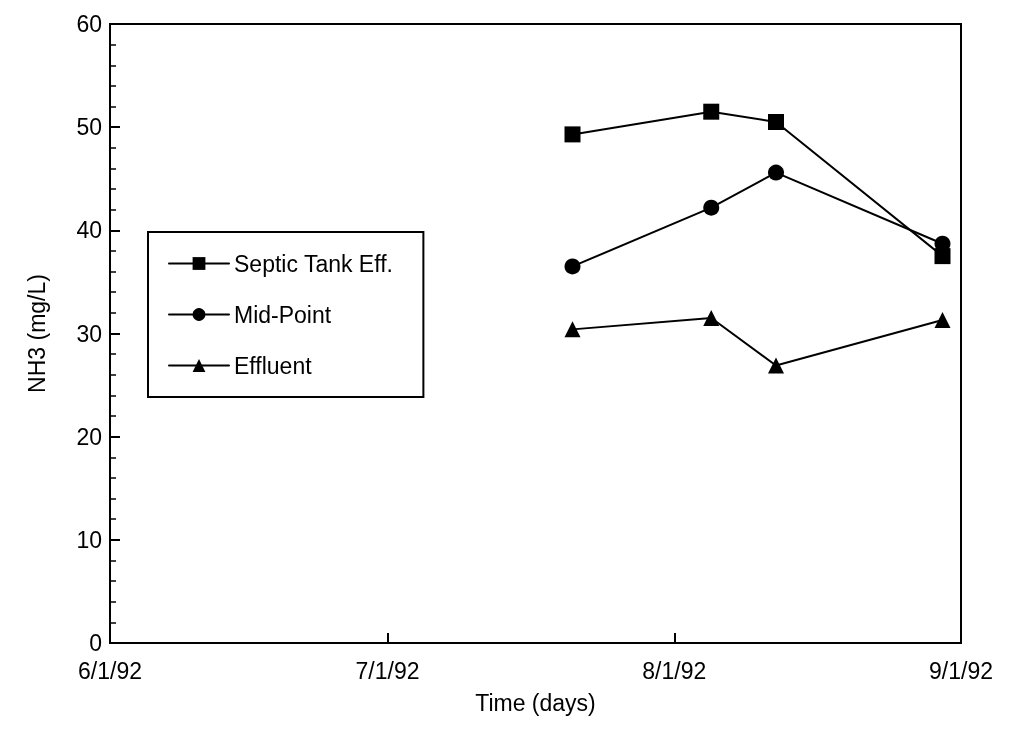 This screenshot has width=1009, height=743. What do you see at coordinates (283, 314) in the screenshot?
I see `legend-label: Mid-Point` at bounding box center [283, 314].